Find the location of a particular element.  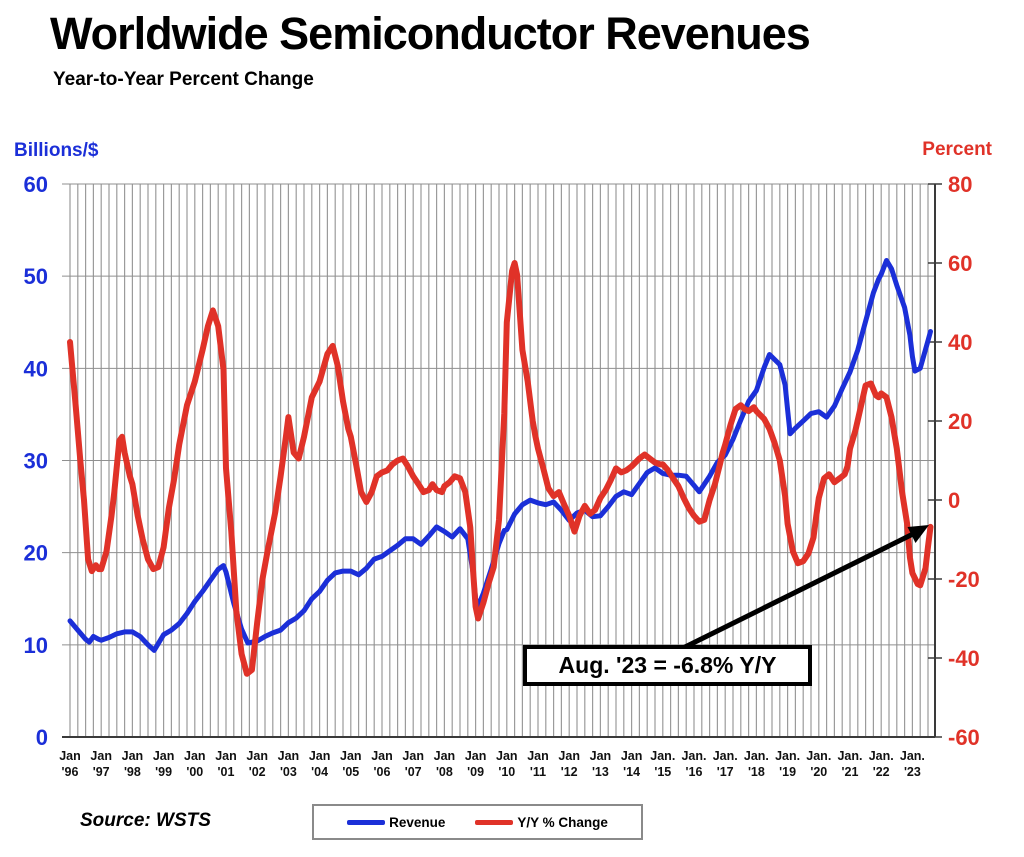

x-tick-year: '01 is located at coordinates (226, 772).